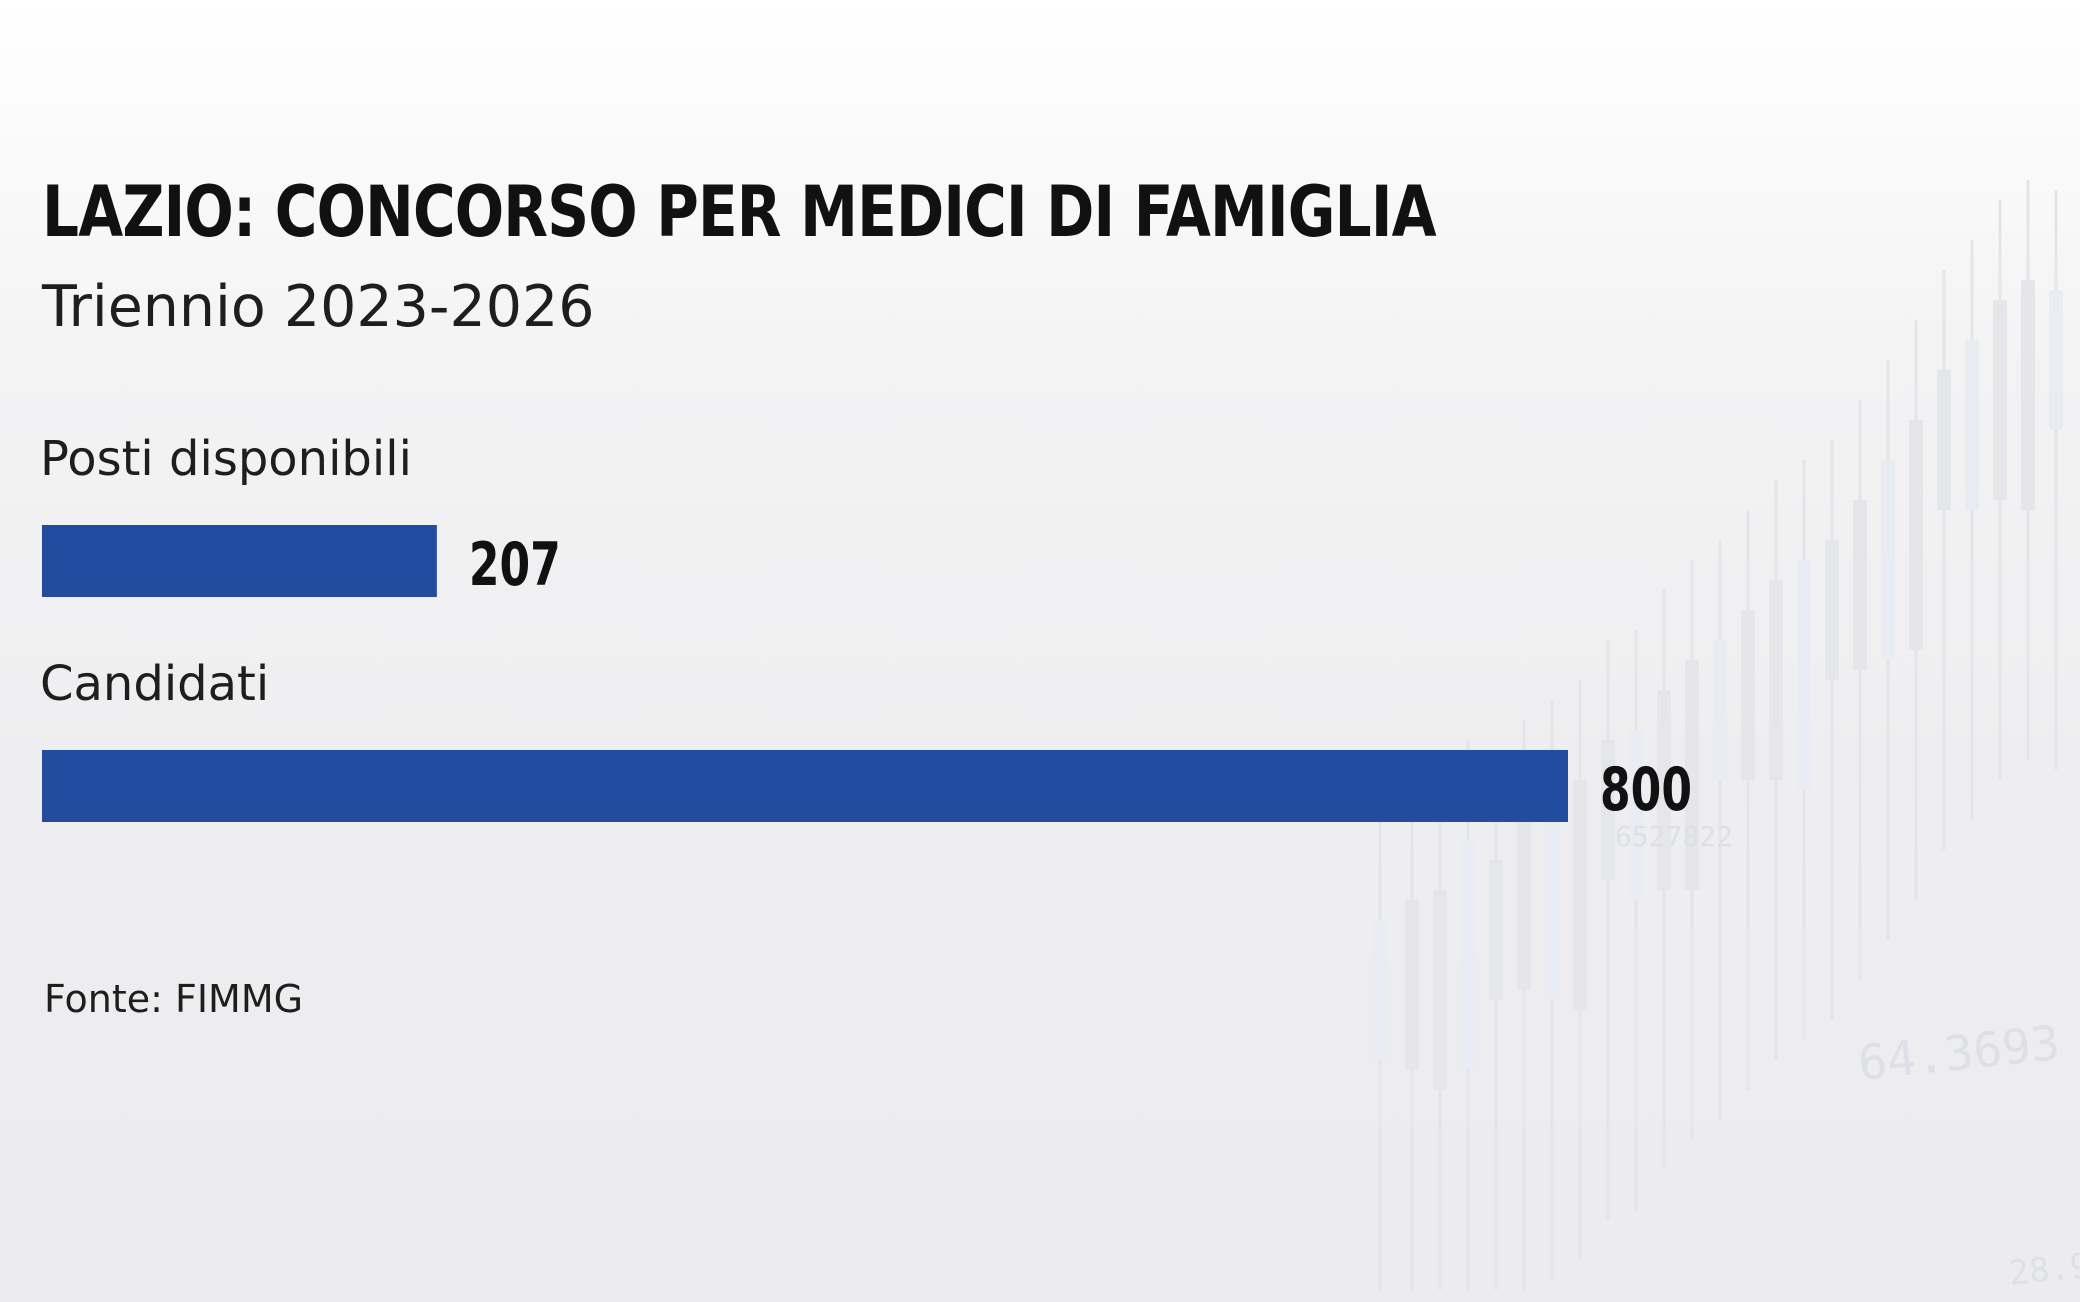 The width and height of the screenshot is (2080, 1302). Describe the element at coordinates (2043, 1270) in the screenshot. I see `decor-number: 28.9` at that location.